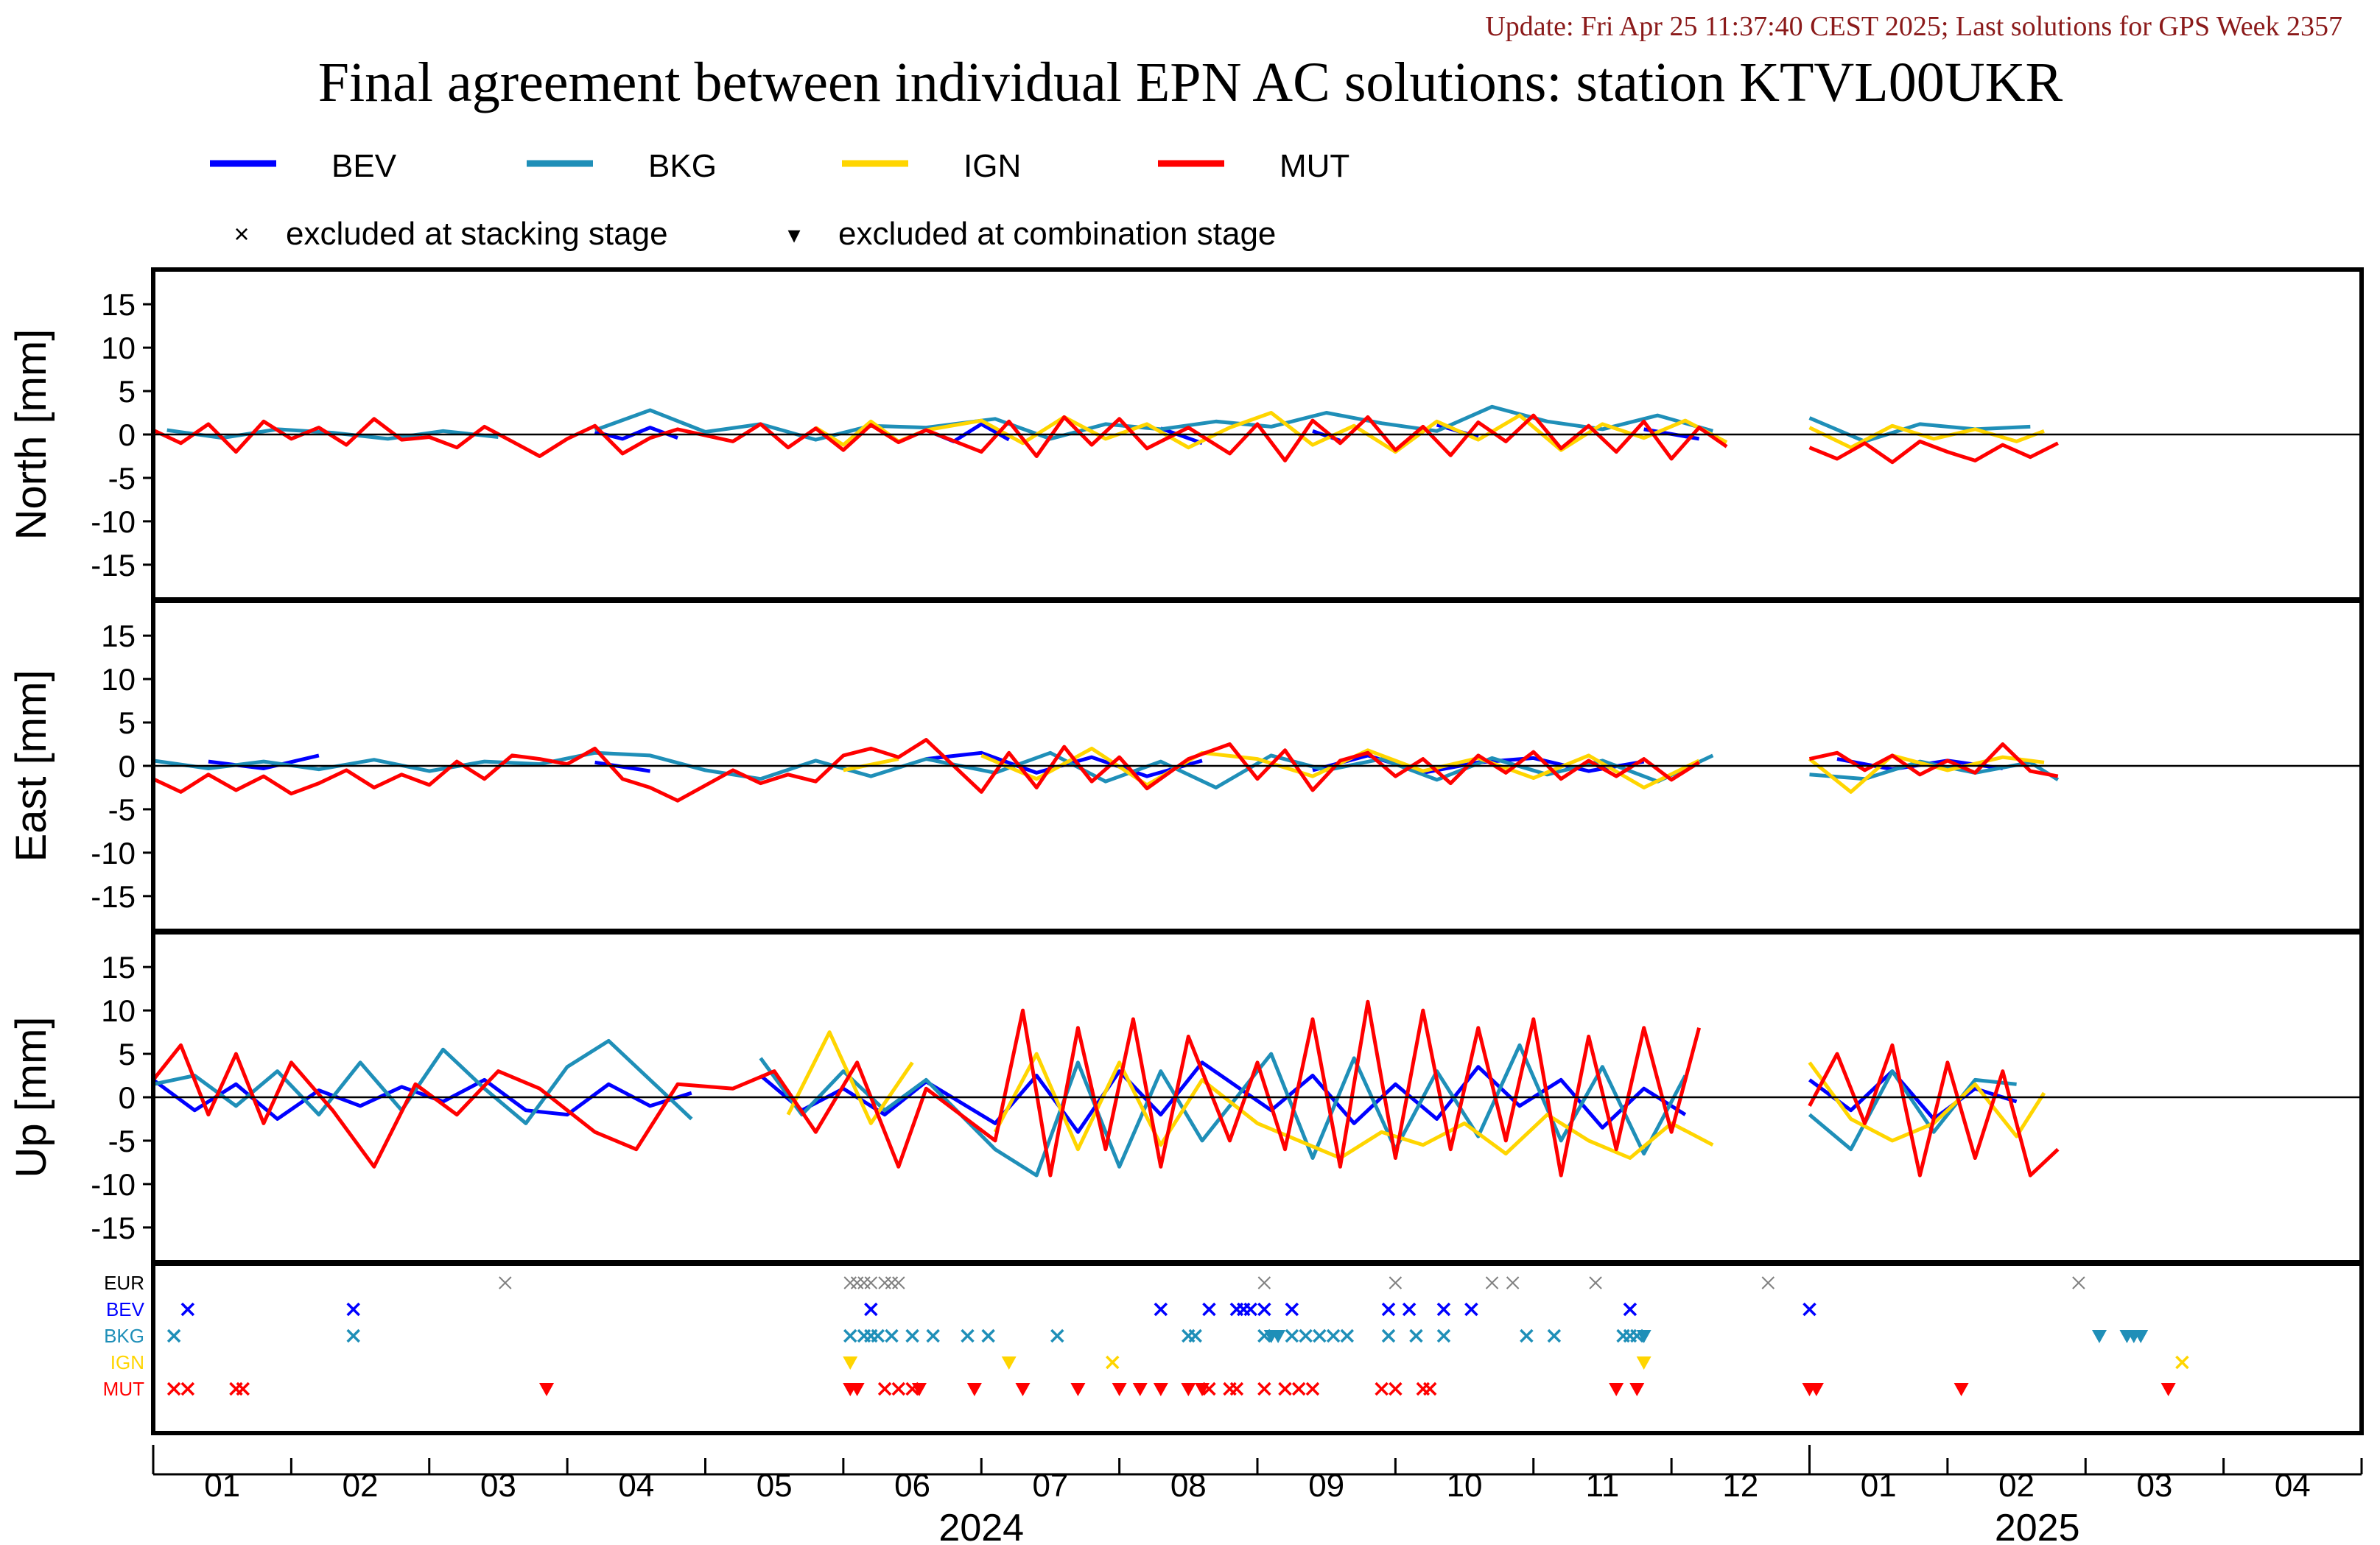 The height and width of the screenshot is (1545, 2380). What do you see at coordinates (1050, 1486) in the screenshot?
I see `x-tick-label: 07` at bounding box center [1050, 1486].